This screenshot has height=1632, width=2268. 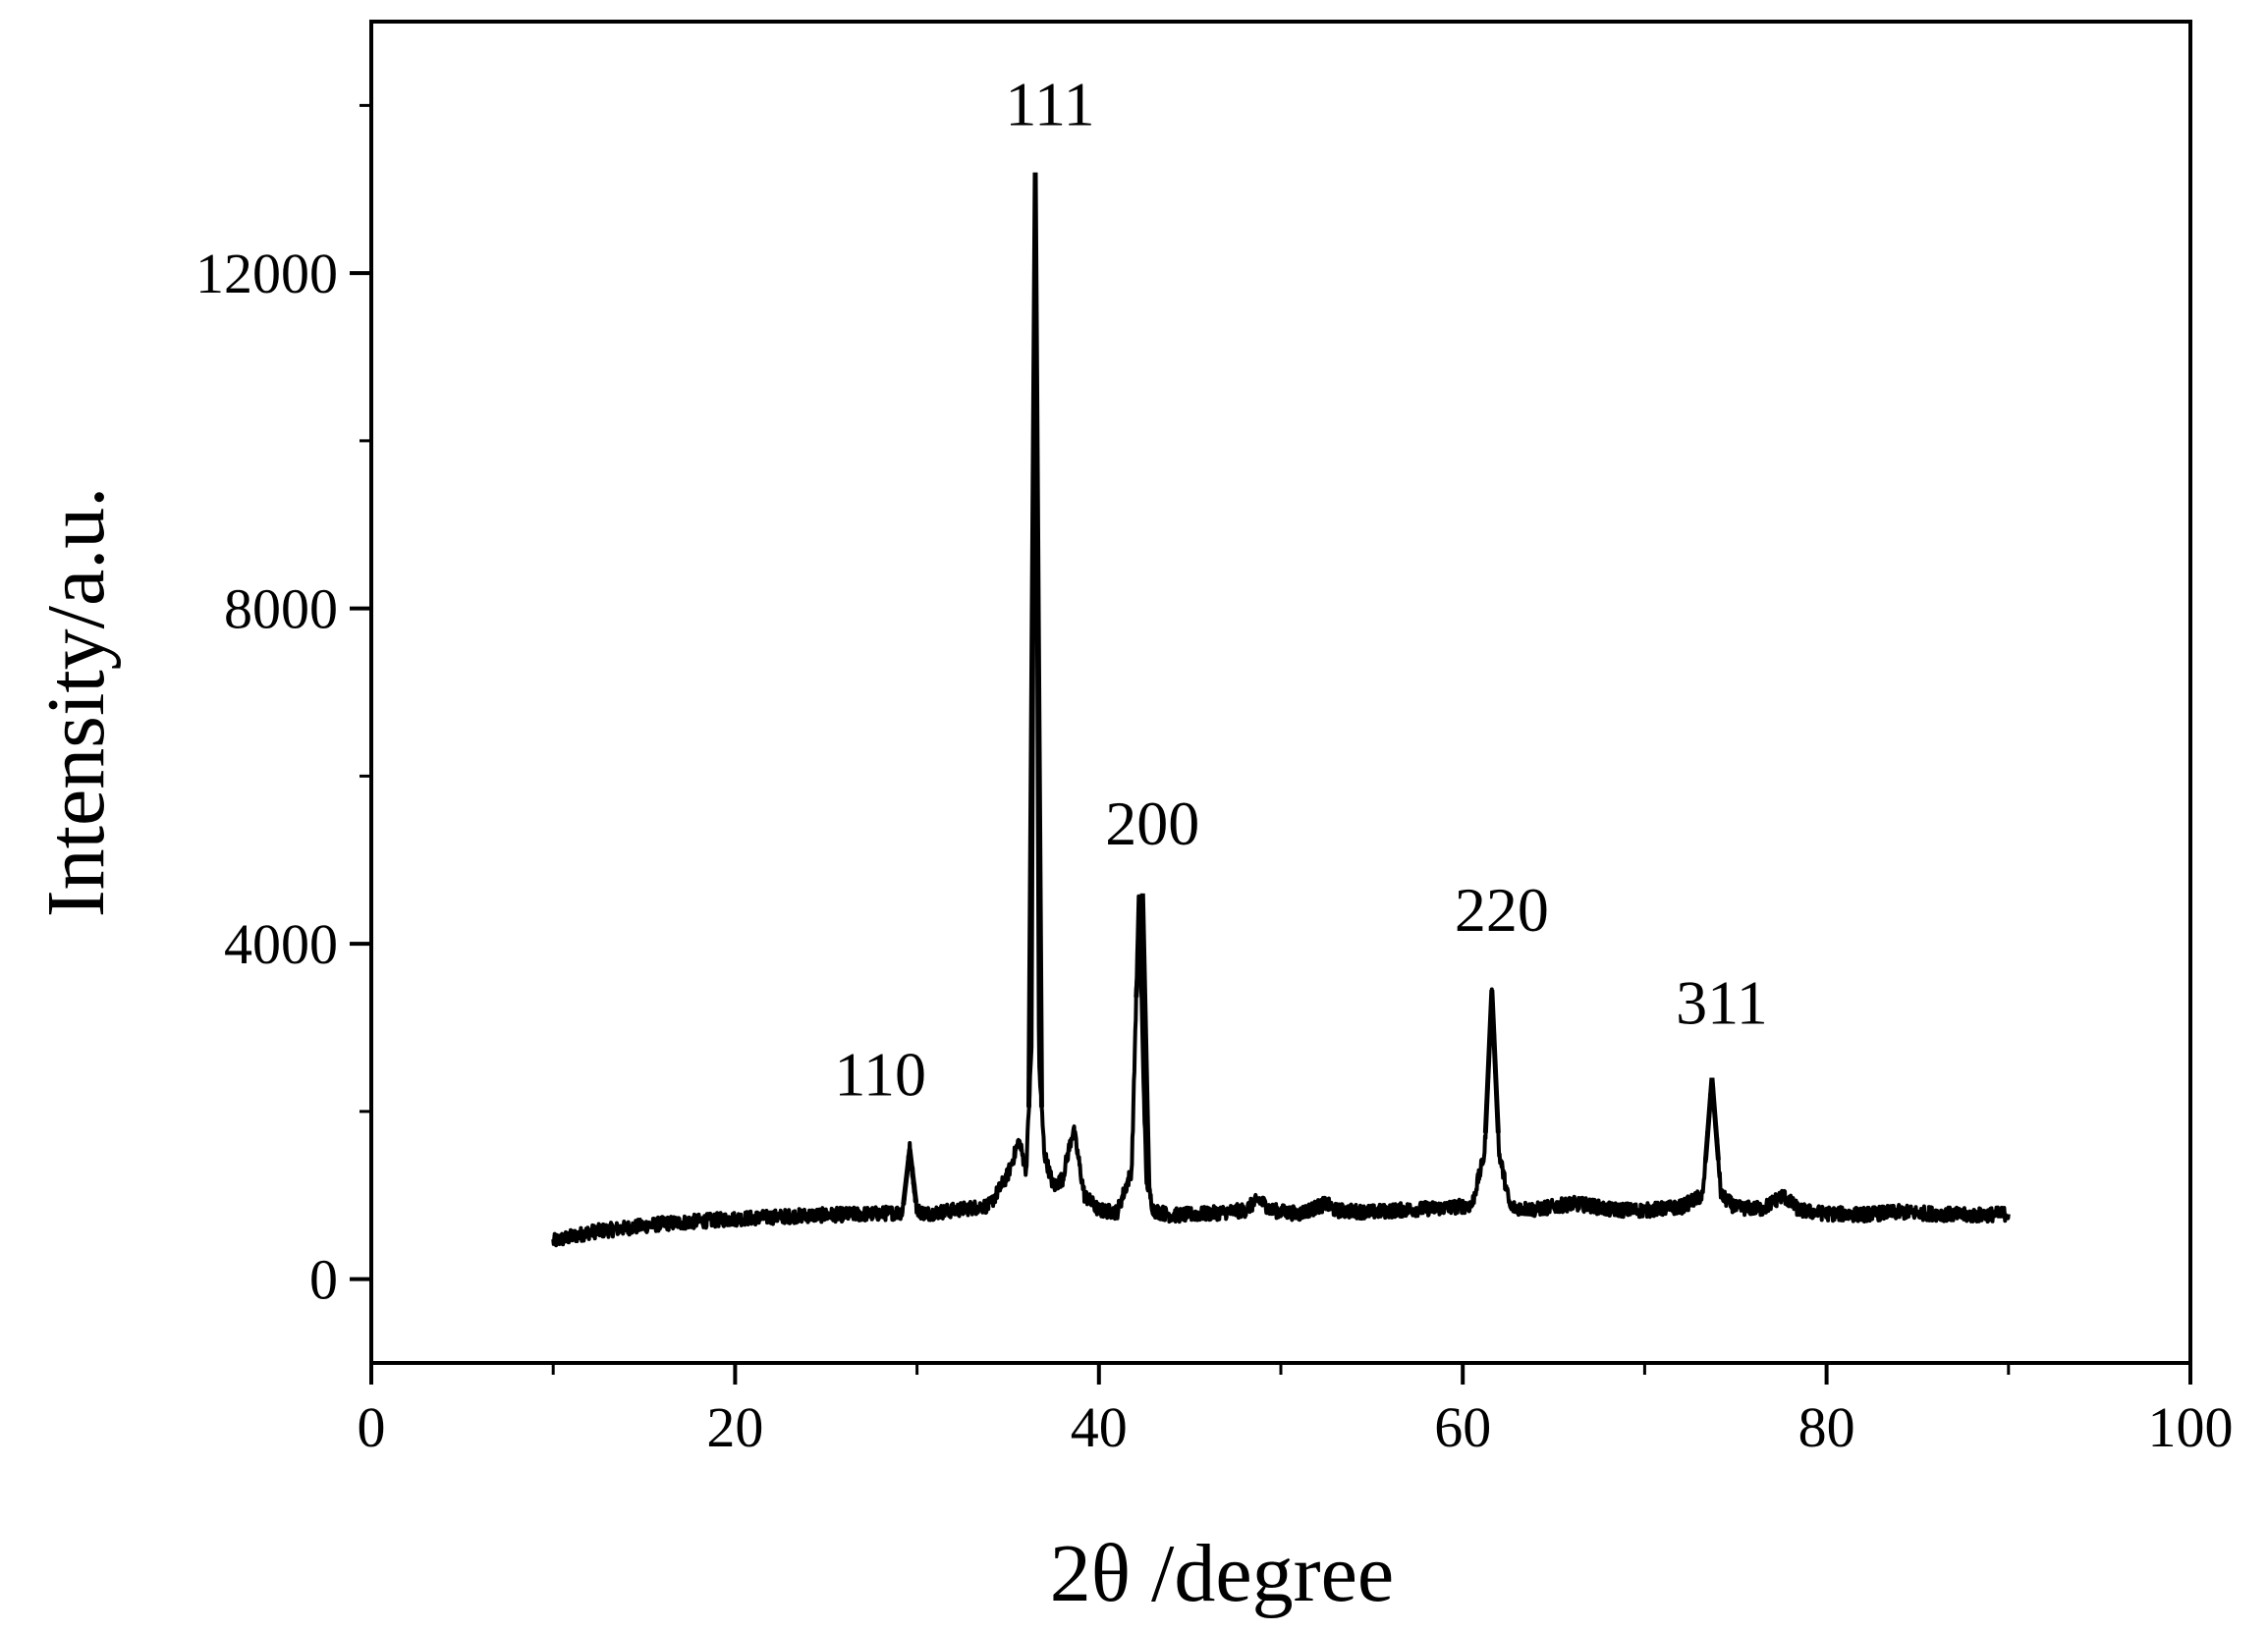 What do you see at coordinates (1152, 823) in the screenshot?
I see `peak-label-200: 200` at bounding box center [1152, 823].